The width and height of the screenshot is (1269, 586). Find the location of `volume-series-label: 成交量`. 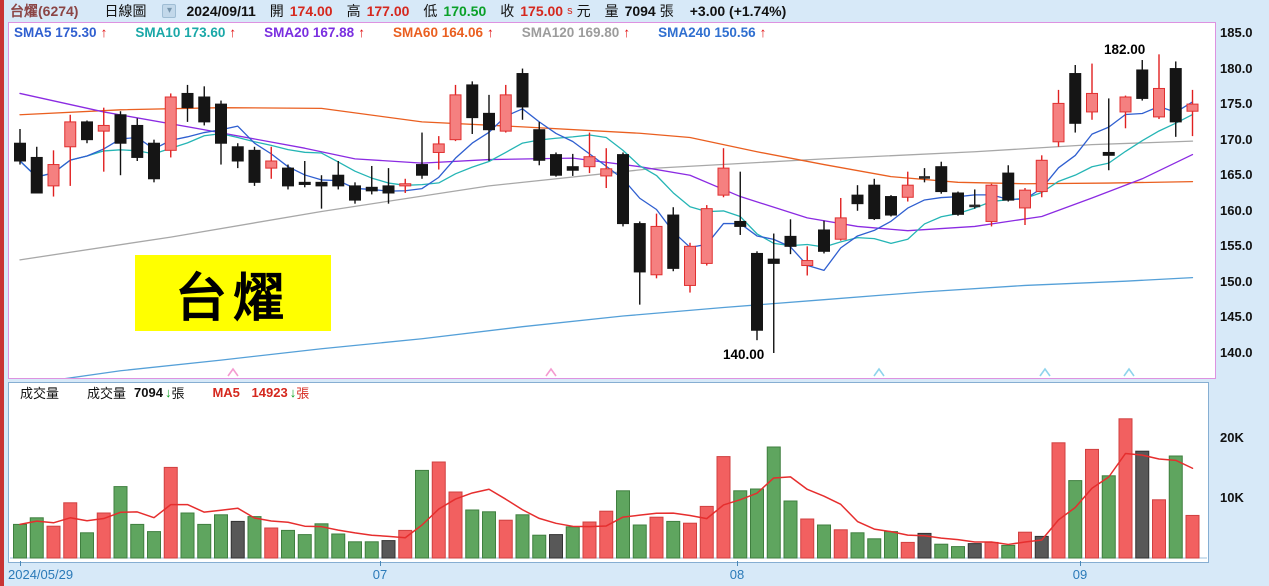

volume-series-label: 成交量 is located at coordinates (107, 393).